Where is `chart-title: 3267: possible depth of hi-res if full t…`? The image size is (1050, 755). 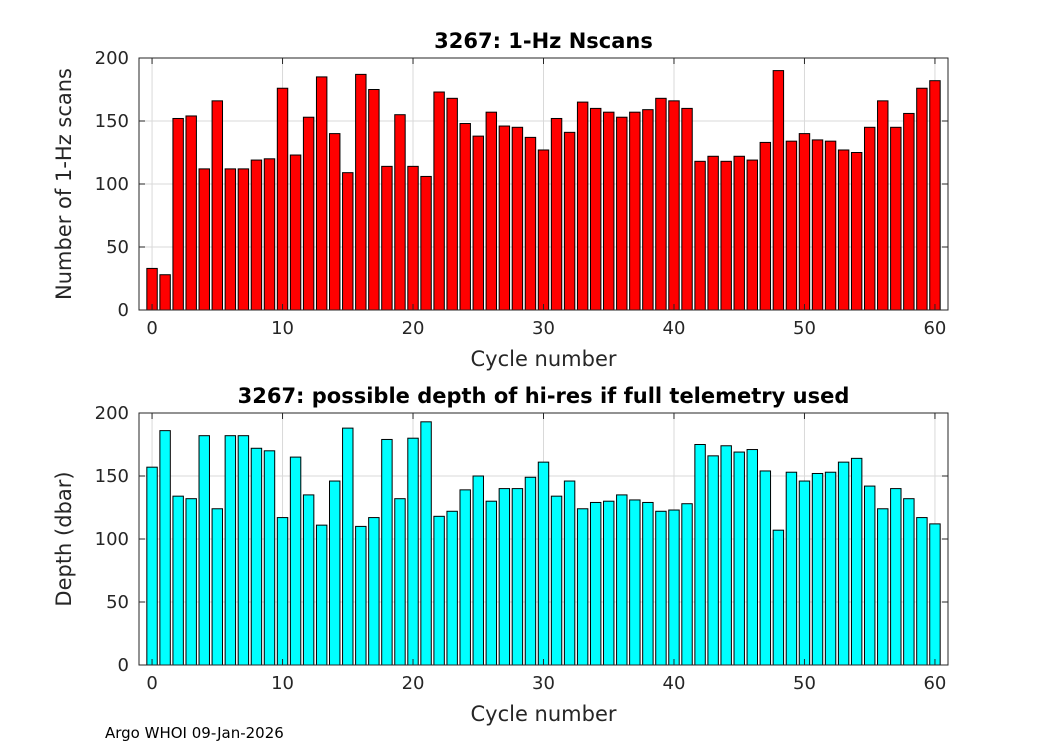 chart-title: 3267: possible depth of hi-res if full t… is located at coordinates (544, 396).